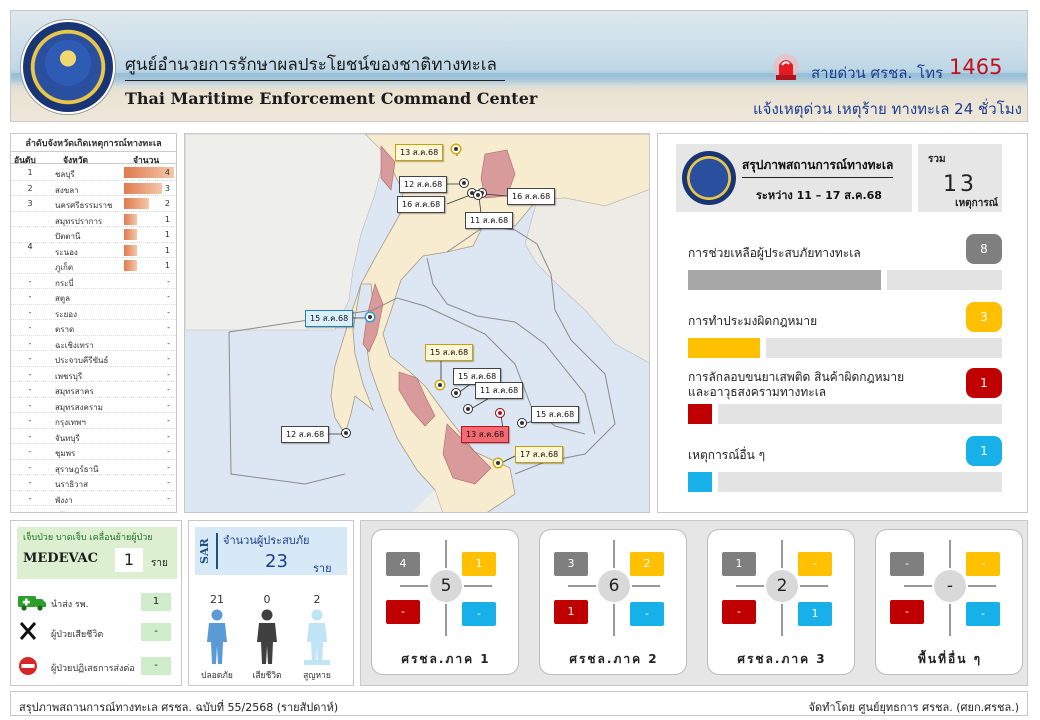  Describe the element at coordinates (782, 659) in the screenshot. I see `zone-name: ศรชล.ภาค 3` at that location.